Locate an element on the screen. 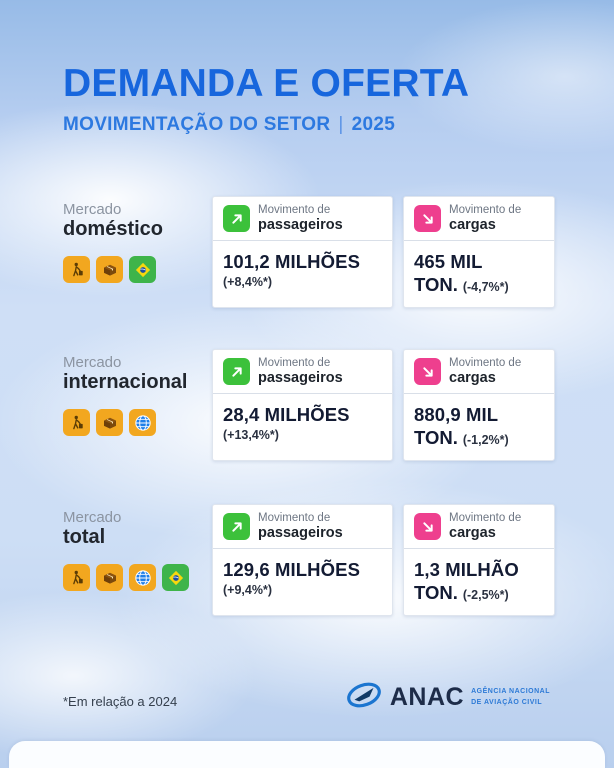 The height and width of the screenshot is (768, 614). passengers-change: (+13,4%*) is located at coordinates (251, 435).